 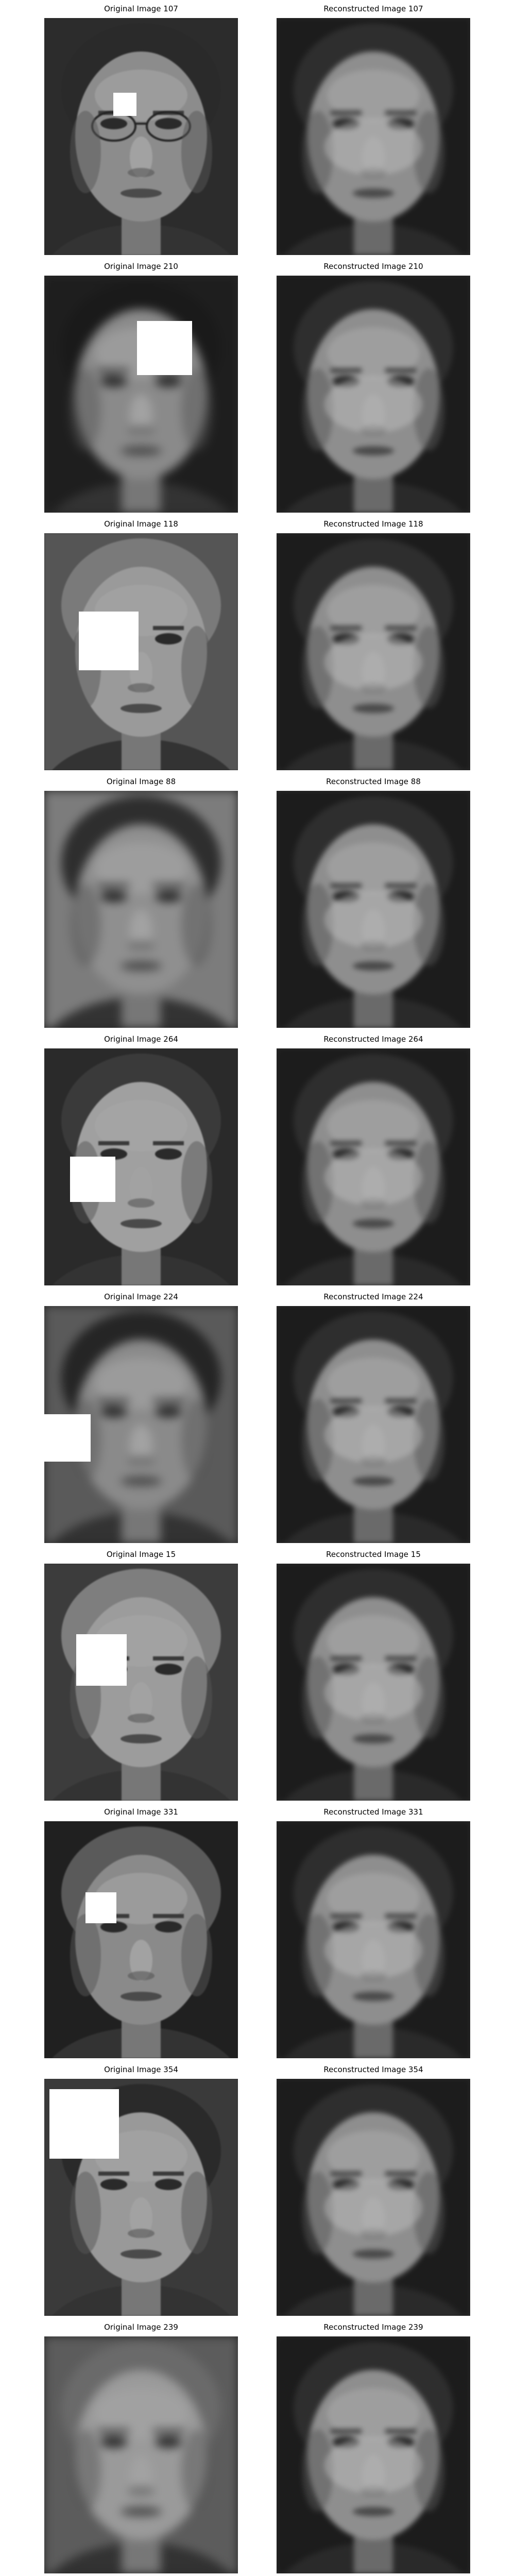 I want to click on original-image-title: Original Image 224, so click(x=141, y=1296).